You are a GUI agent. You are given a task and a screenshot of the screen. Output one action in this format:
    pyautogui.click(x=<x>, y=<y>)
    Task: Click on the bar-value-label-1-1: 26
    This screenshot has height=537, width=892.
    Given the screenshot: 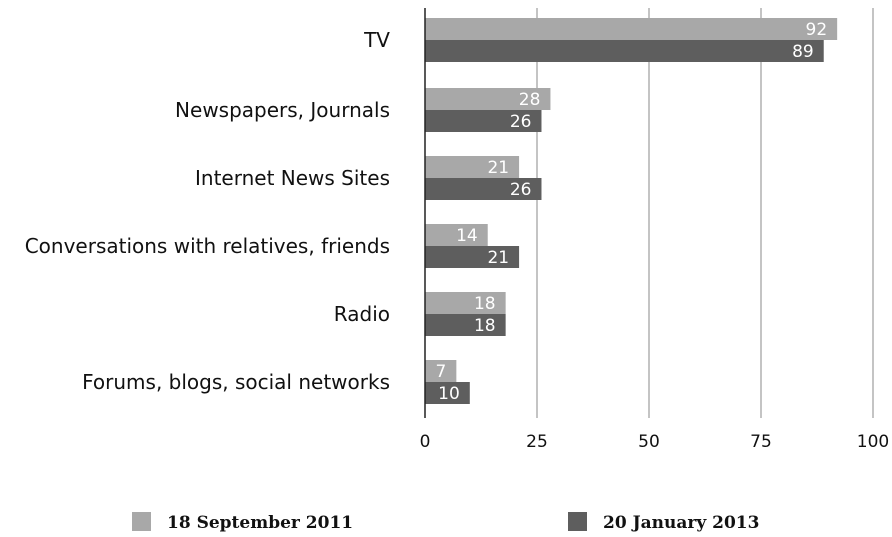 What is the action you would take?
    pyautogui.click(x=521, y=122)
    